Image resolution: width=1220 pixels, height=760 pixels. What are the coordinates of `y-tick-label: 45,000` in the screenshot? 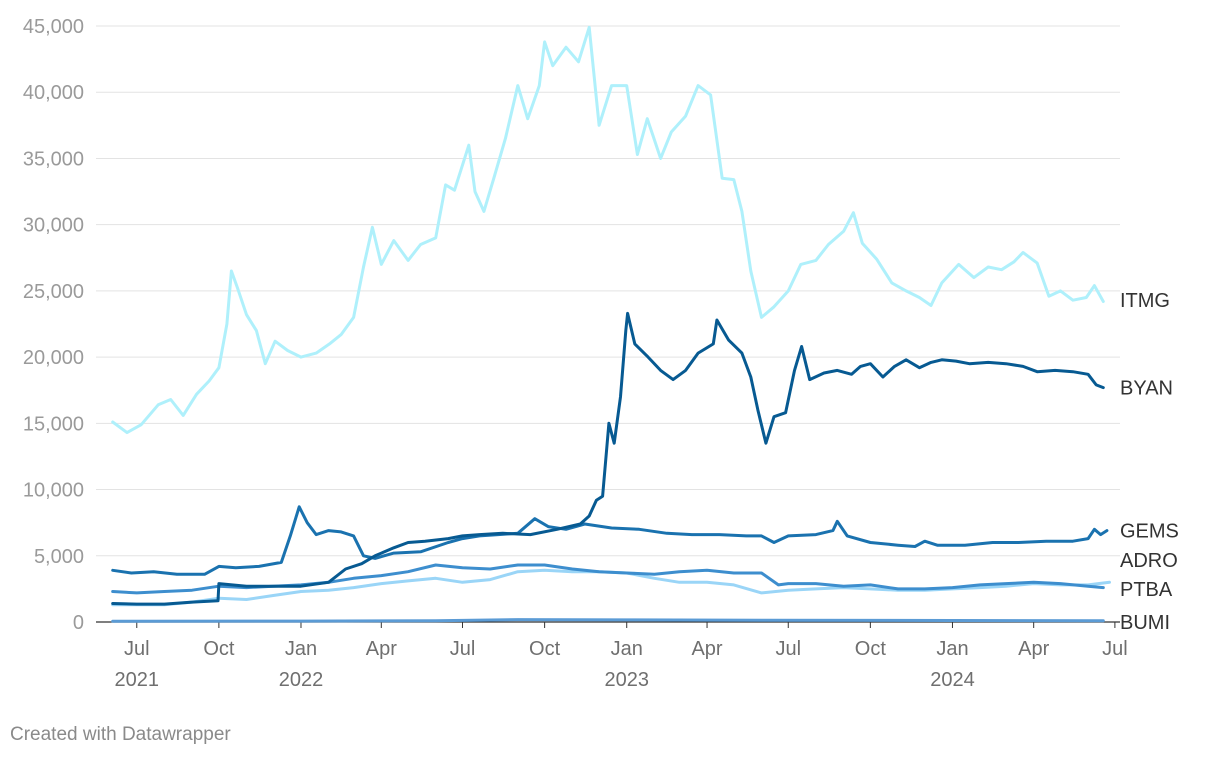 It's located at (53, 27).